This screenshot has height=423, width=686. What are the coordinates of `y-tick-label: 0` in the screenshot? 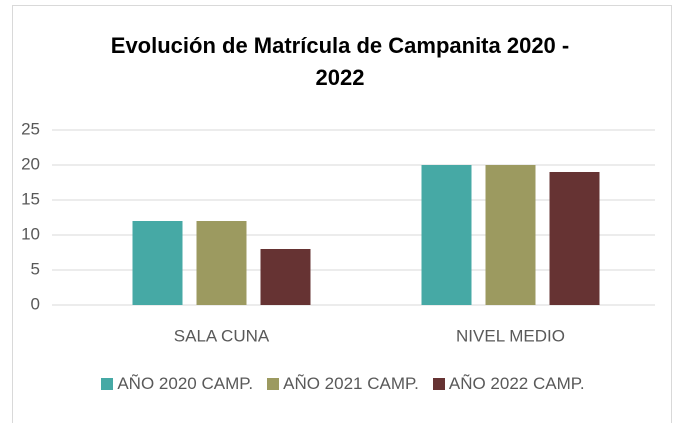 It's located at (35, 303).